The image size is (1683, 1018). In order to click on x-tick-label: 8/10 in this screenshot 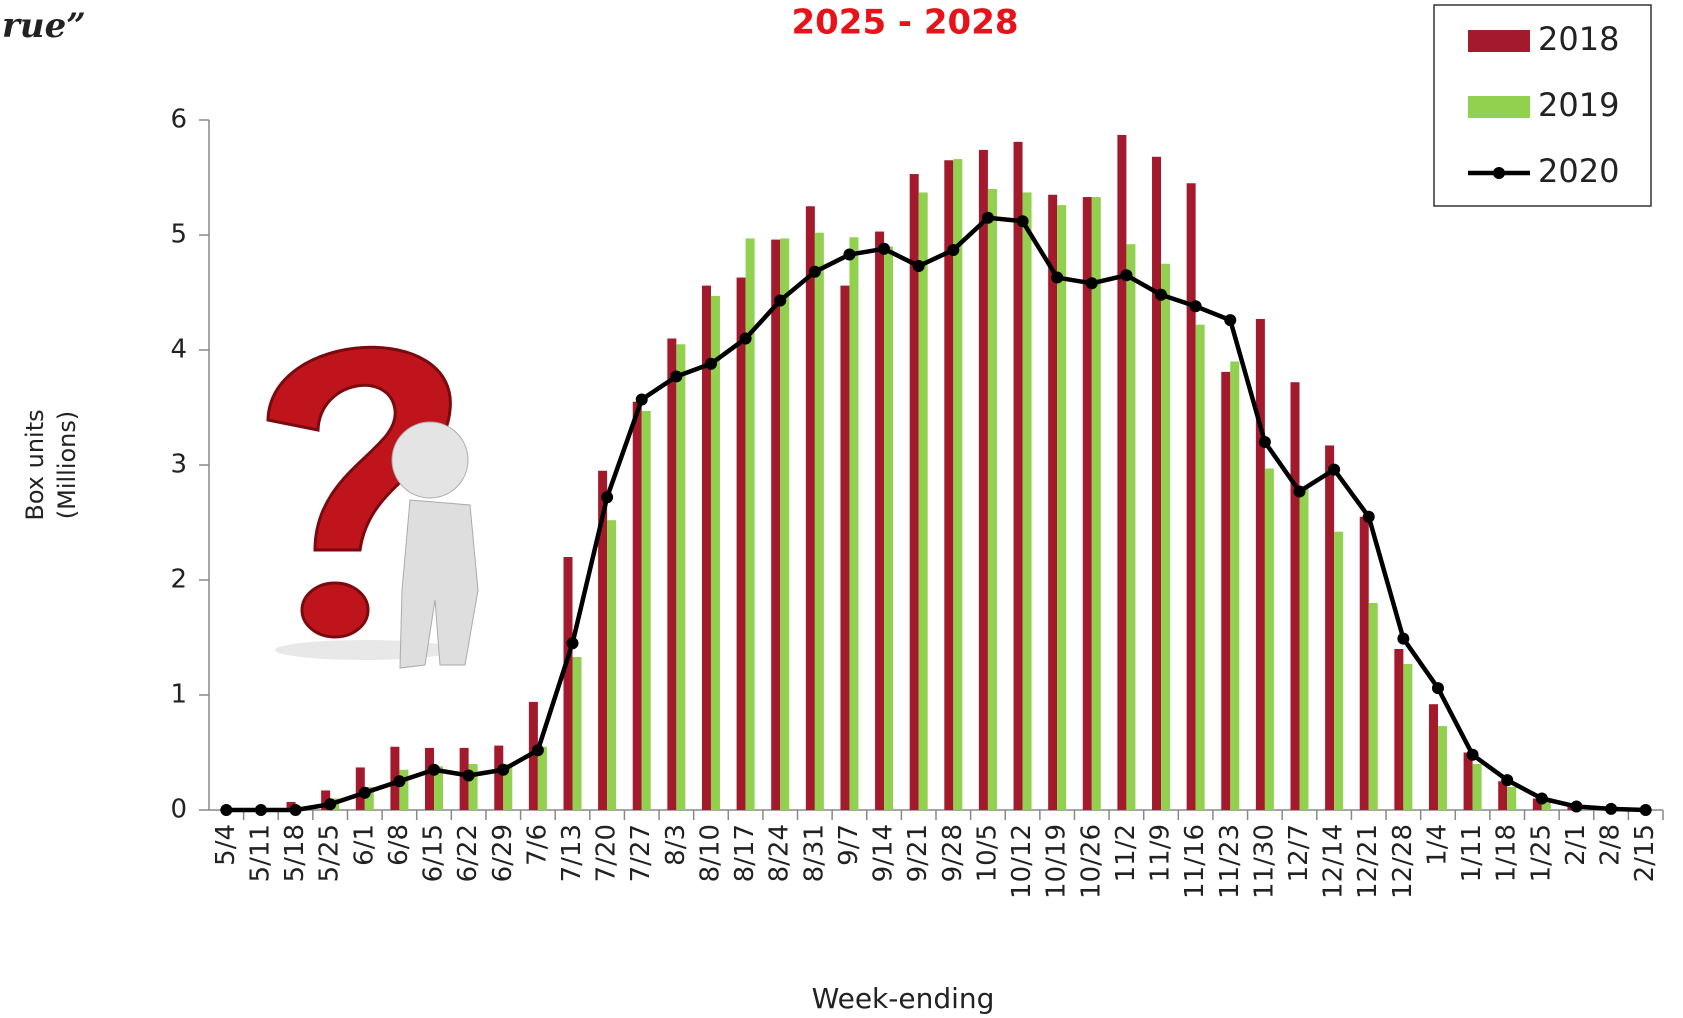, I will do `click(710, 853)`.